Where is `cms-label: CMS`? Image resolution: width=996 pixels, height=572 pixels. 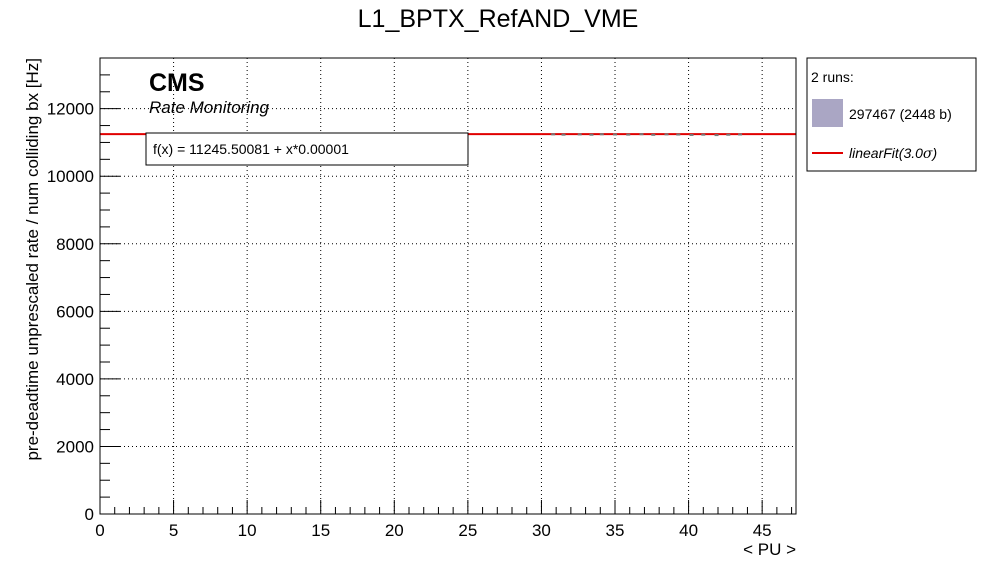 cms-label: CMS is located at coordinates (177, 83).